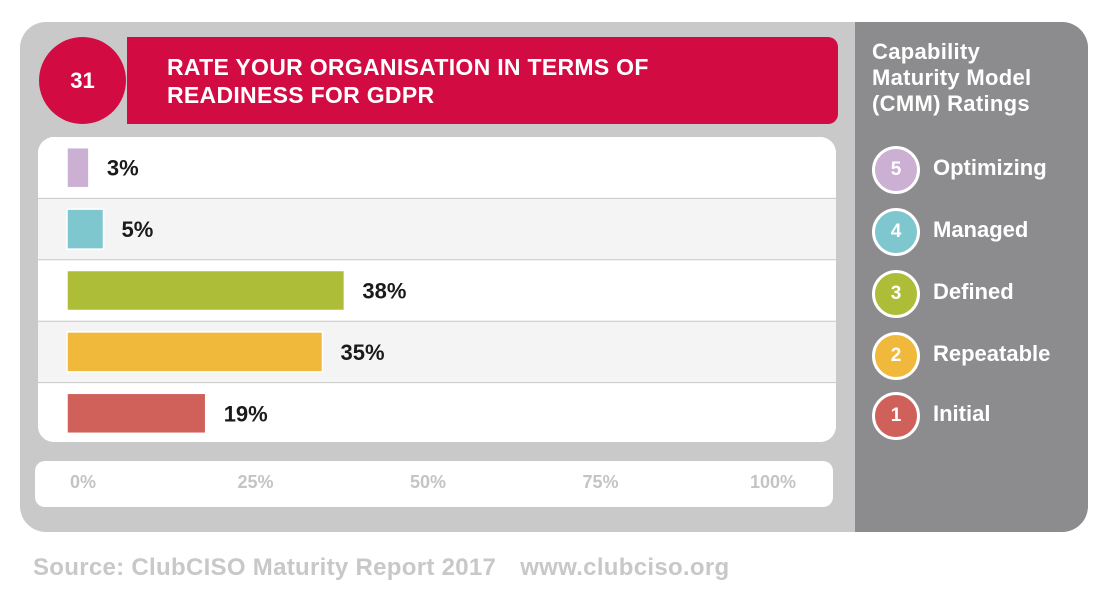  What do you see at coordinates (981, 229) in the screenshot?
I see `legend-label-managed: Managed` at bounding box center [981, 229].